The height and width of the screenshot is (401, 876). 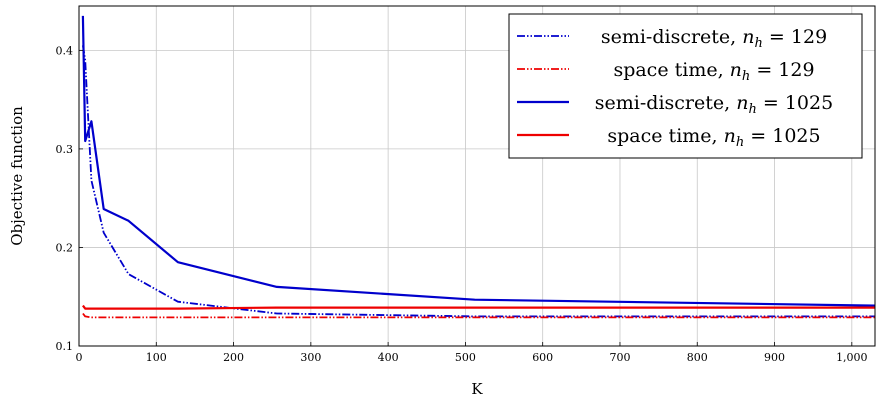 I want to click on x-tick-label: 300, so click(x=310, y=357).